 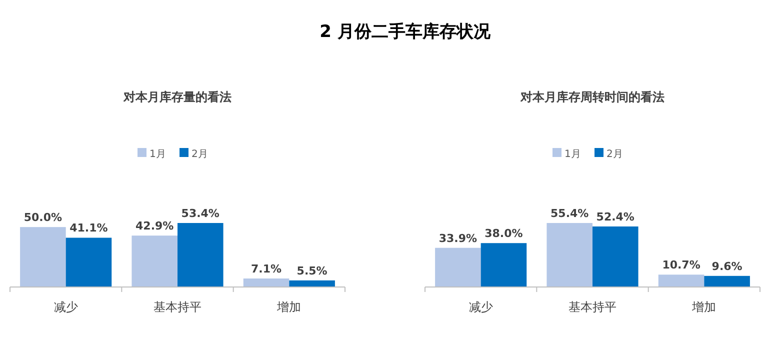 I want to click on data-label: 7.1%, so click(x=266, y=269).